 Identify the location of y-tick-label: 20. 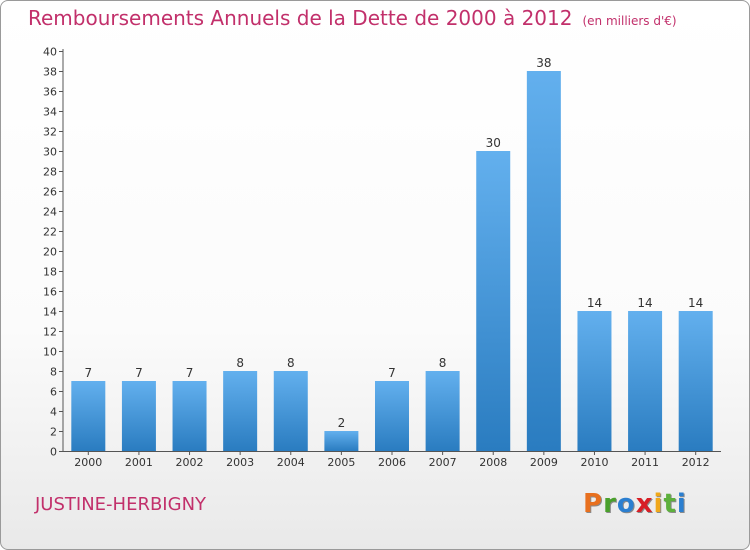
(50, 252).